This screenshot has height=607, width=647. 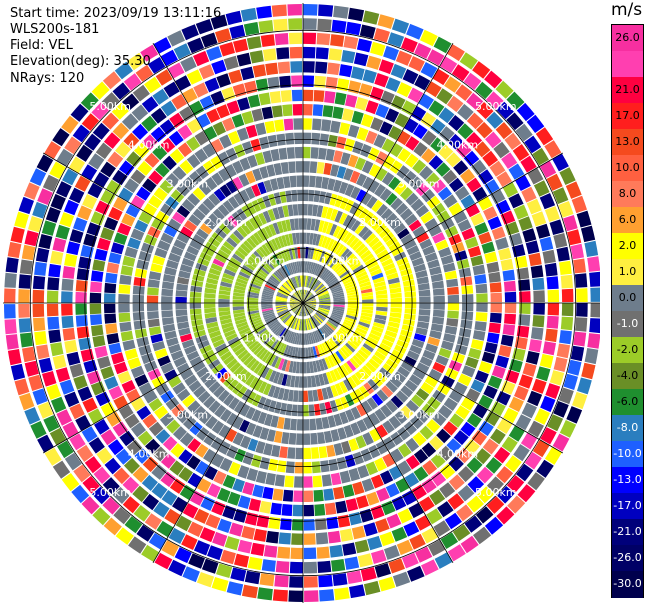 I want to click on colorbar-tick-label: 6.0, so click(x=627, y=219).